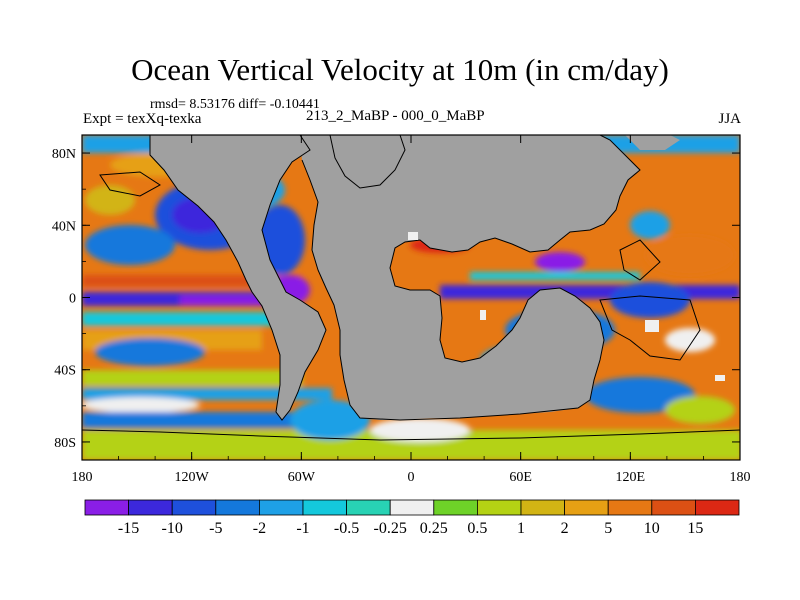 The image size is (800, 600). Describe the element at coordinates (521, 528) in the screenshot. I see `colorbar-label: 1` at that location.